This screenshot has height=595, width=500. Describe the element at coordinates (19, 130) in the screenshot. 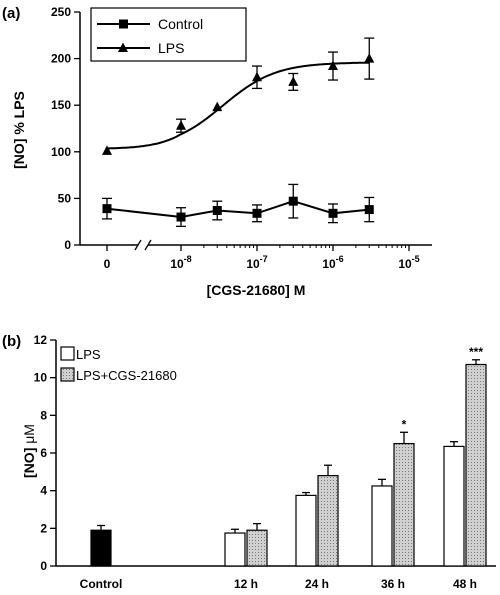

I see `chart-a-ylabel: [NO] % LPS` at that location.